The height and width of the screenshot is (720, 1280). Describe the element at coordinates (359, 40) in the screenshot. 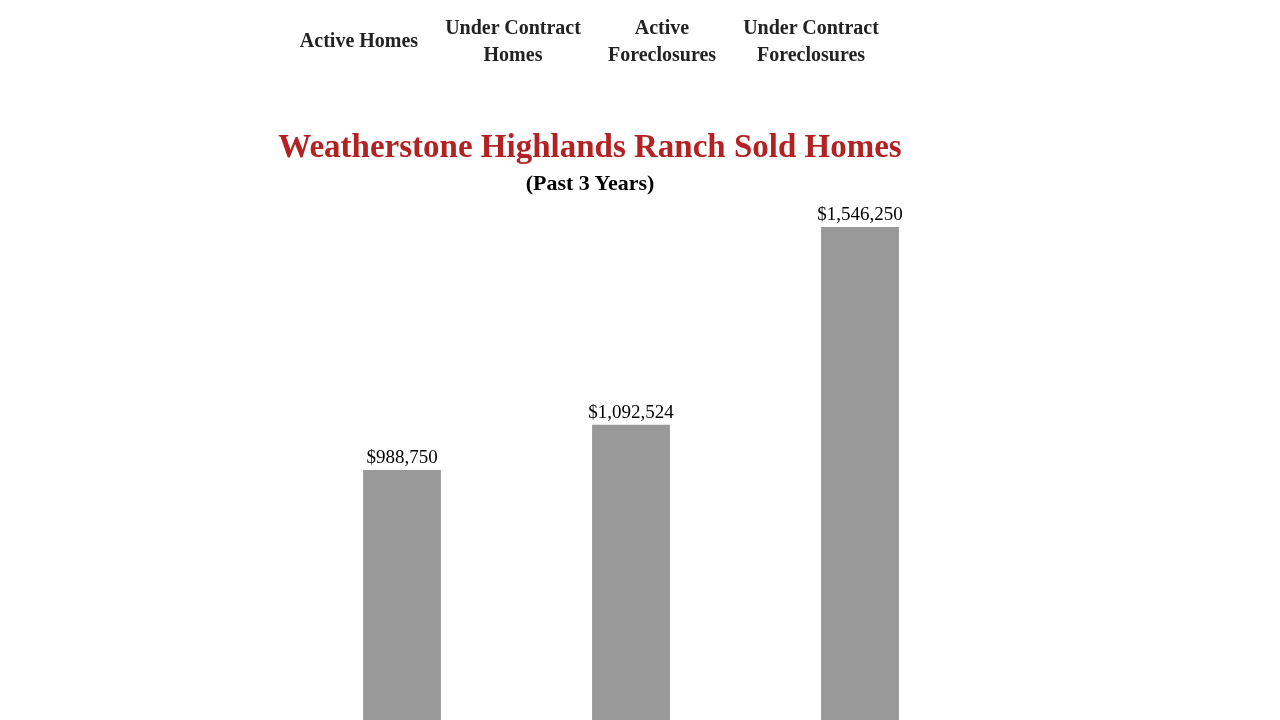

I see `text: Active Homes` at that location.